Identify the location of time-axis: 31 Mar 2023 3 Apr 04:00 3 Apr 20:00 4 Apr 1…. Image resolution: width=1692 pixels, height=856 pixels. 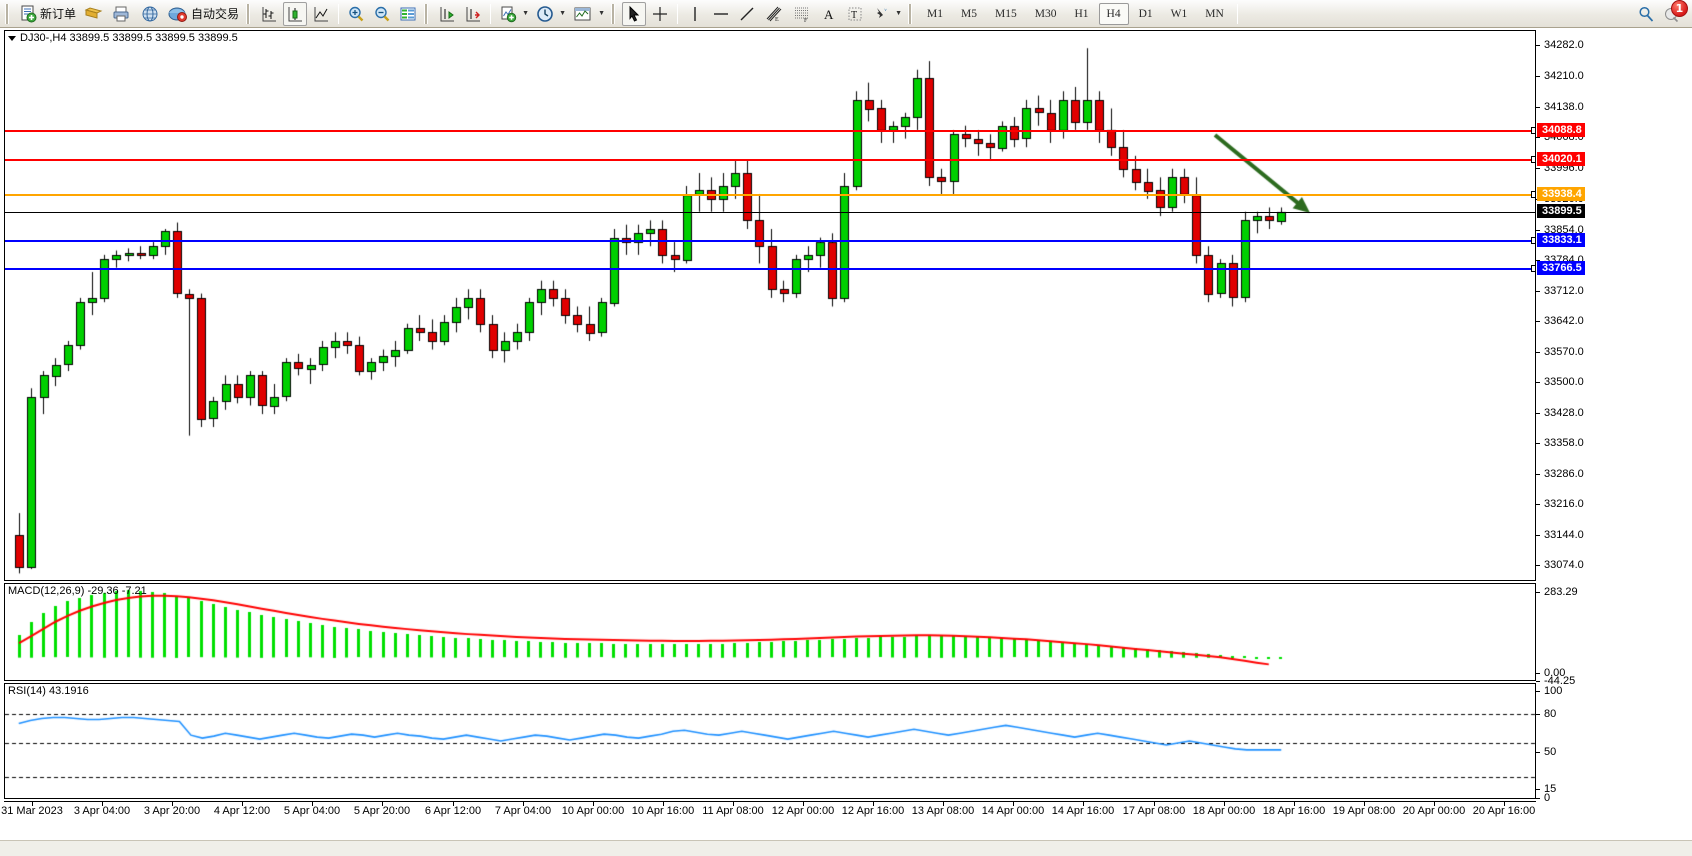
(768, 812).